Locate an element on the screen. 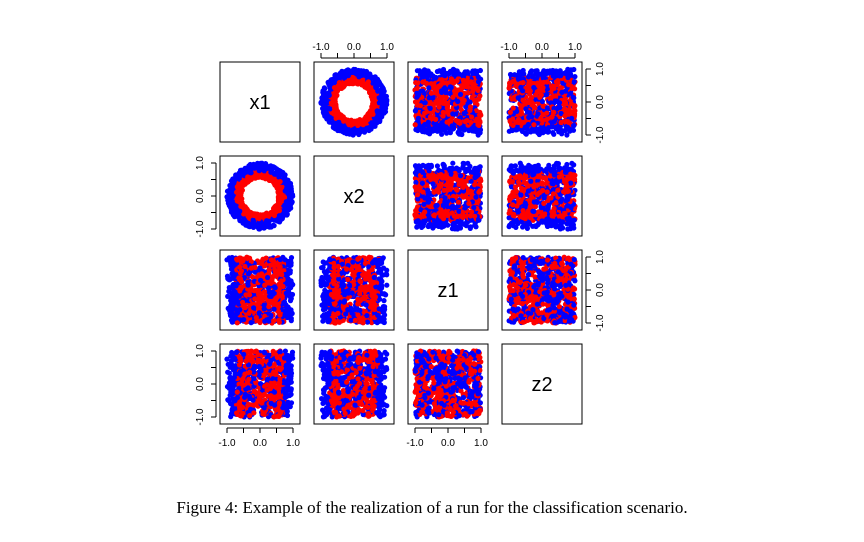  panel-x2-x2: x2 is located at coordinates (354, 196).